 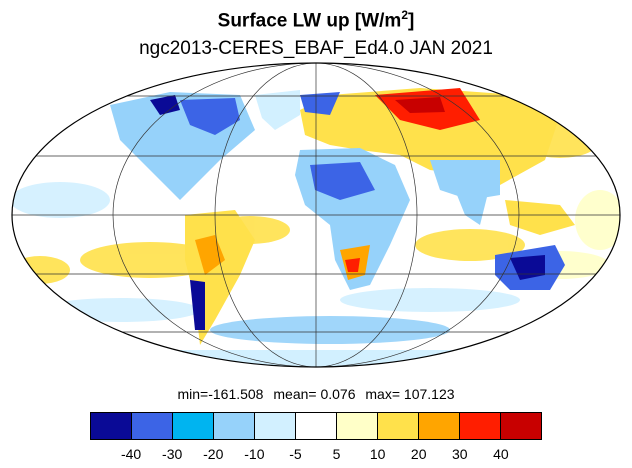 What do you see at coordinates (405, 15) in the screenshot?
I see `title-superscript: 2` at bounding box center [405, 15].